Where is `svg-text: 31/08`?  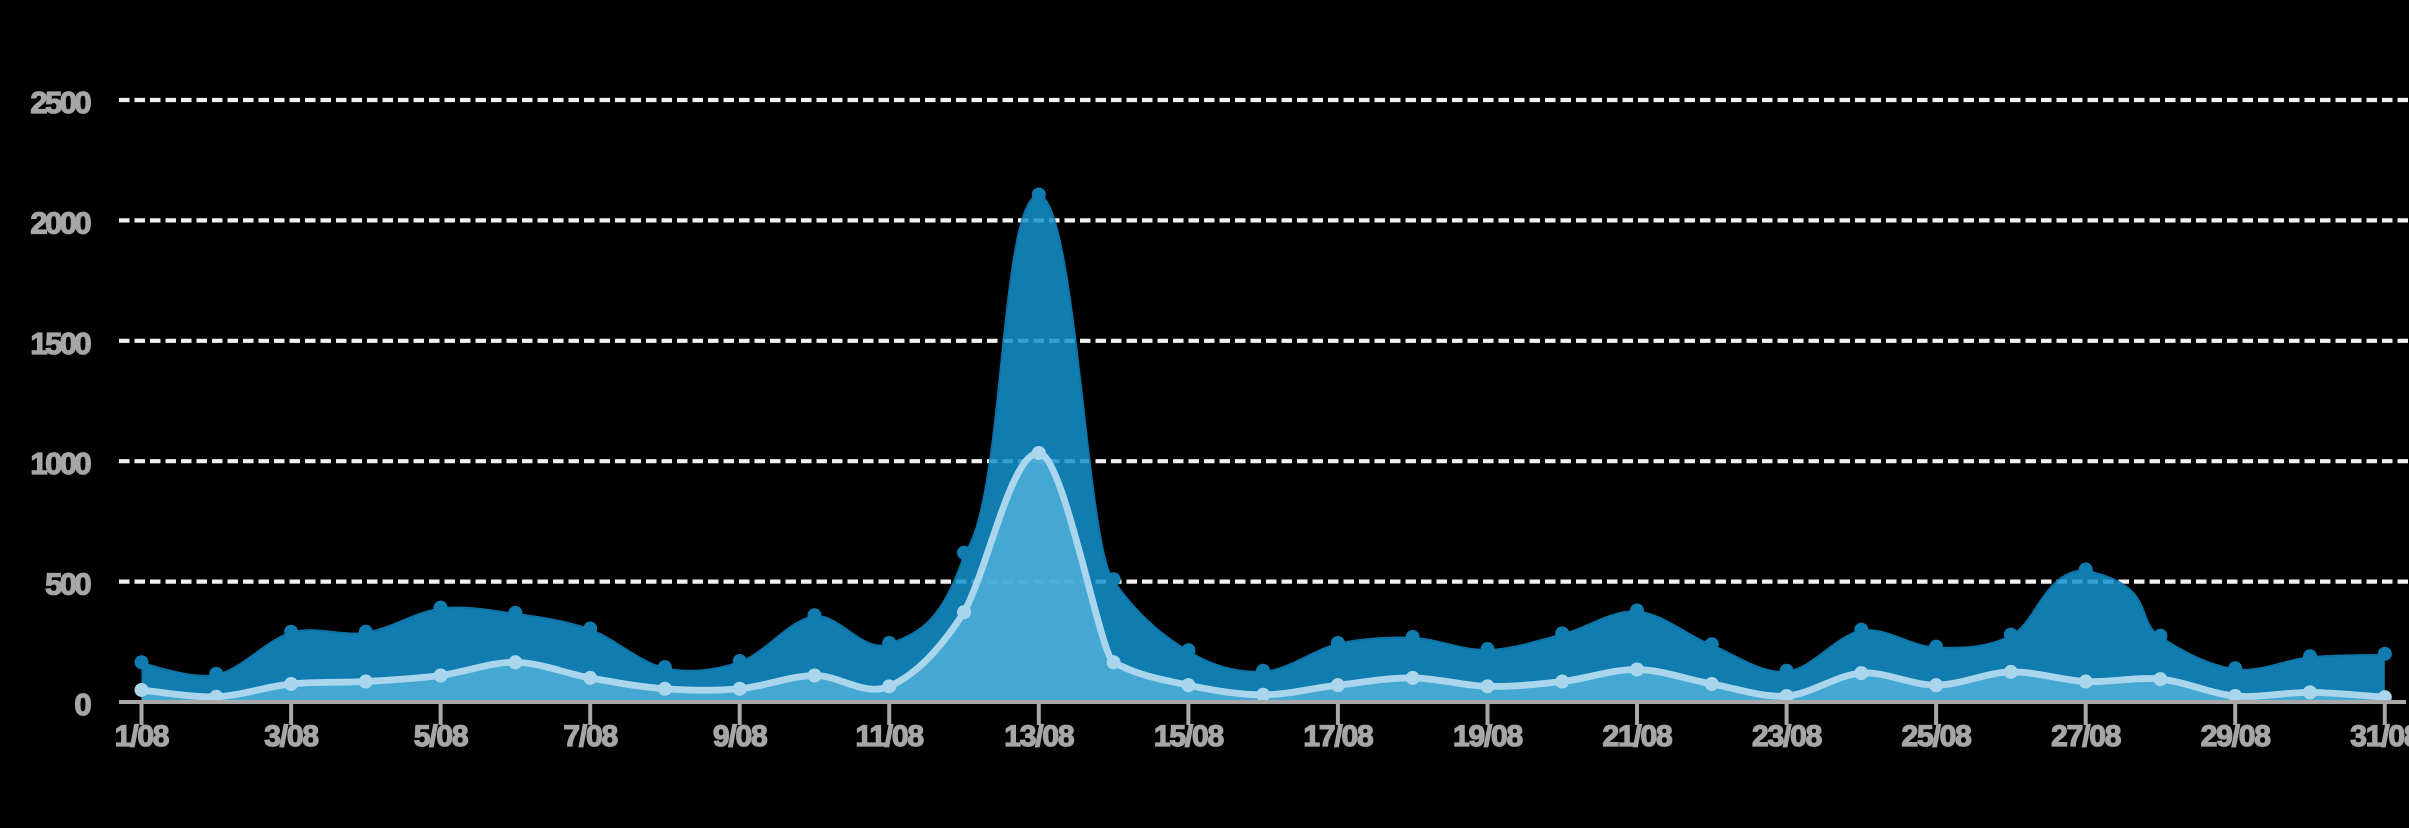
svg-text: 31/08 is located at coordinates (2379, 736).